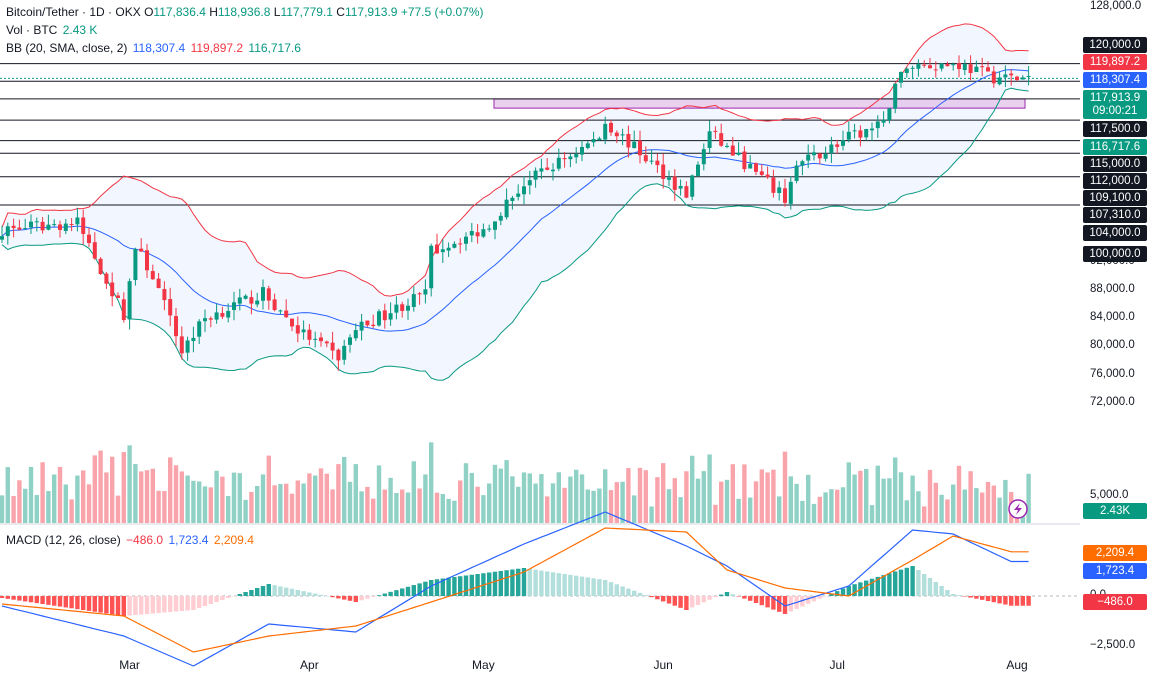 The width and height of the screenshot is (1153, 675). I want to click on volume-label: Vol · BTC, so click(32, 30).